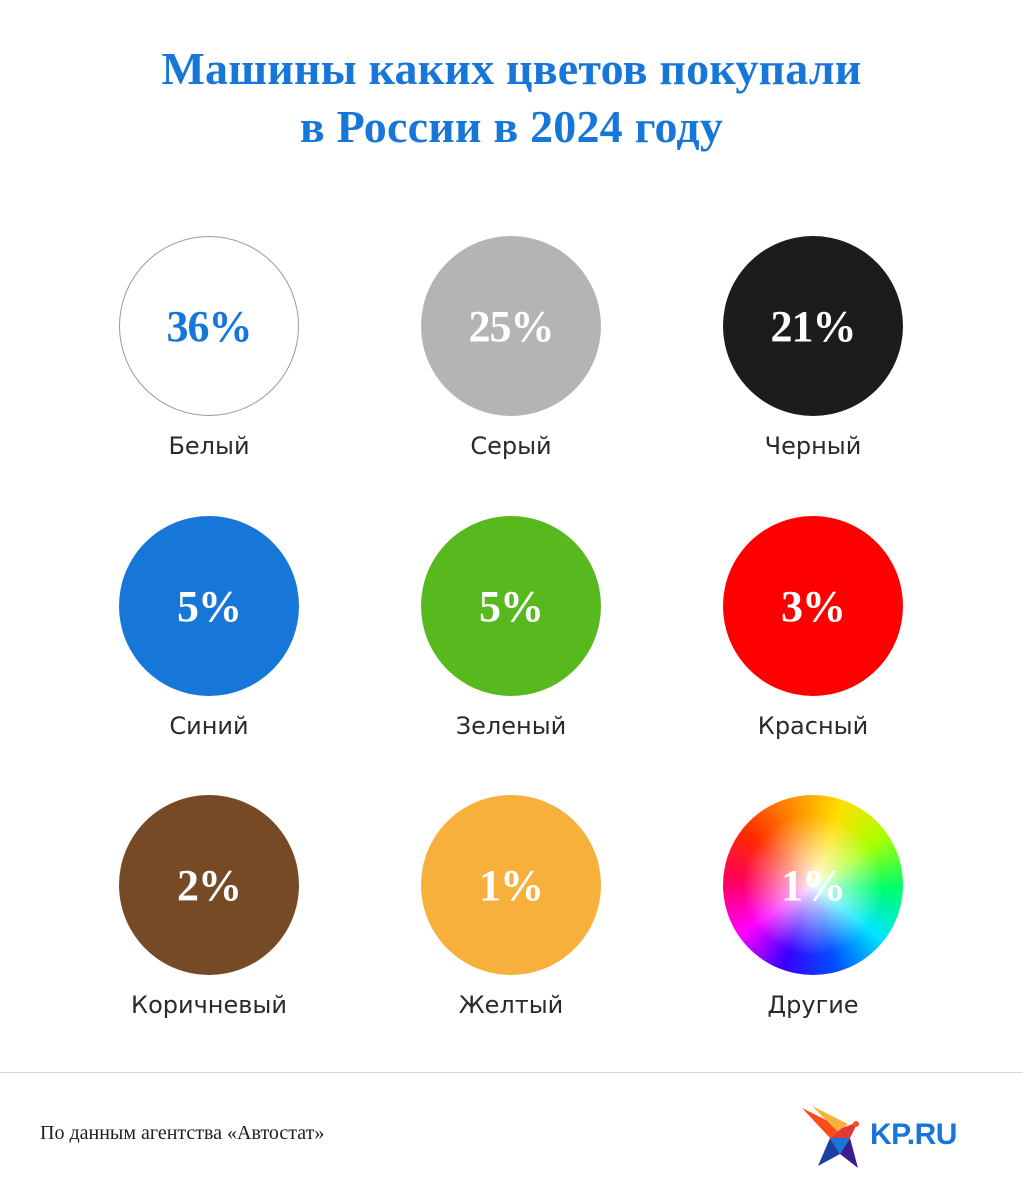 This screenshot has height=1200, width=1023. I want to click on color-item: 5% Синий, so click(209, 636).